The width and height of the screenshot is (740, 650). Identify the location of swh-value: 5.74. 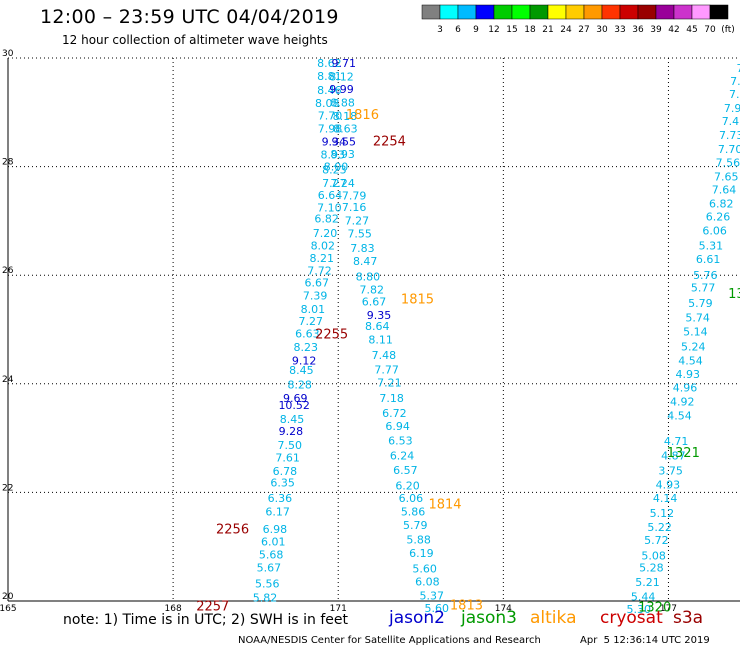
(697, 318).